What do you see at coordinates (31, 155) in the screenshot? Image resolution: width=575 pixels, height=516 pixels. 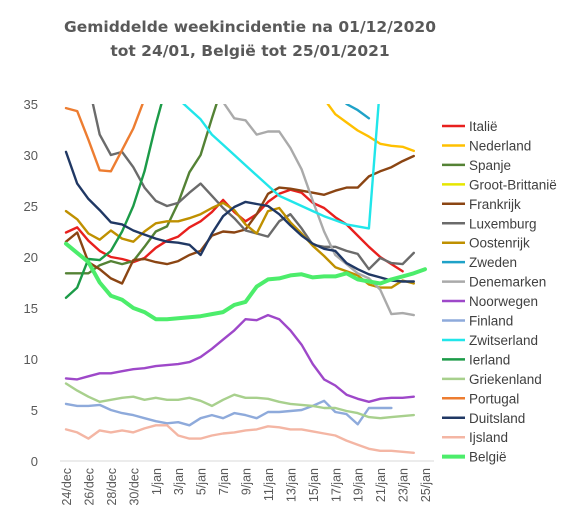 I see `y-tick-label: 30` at bounding box center [31, 155].